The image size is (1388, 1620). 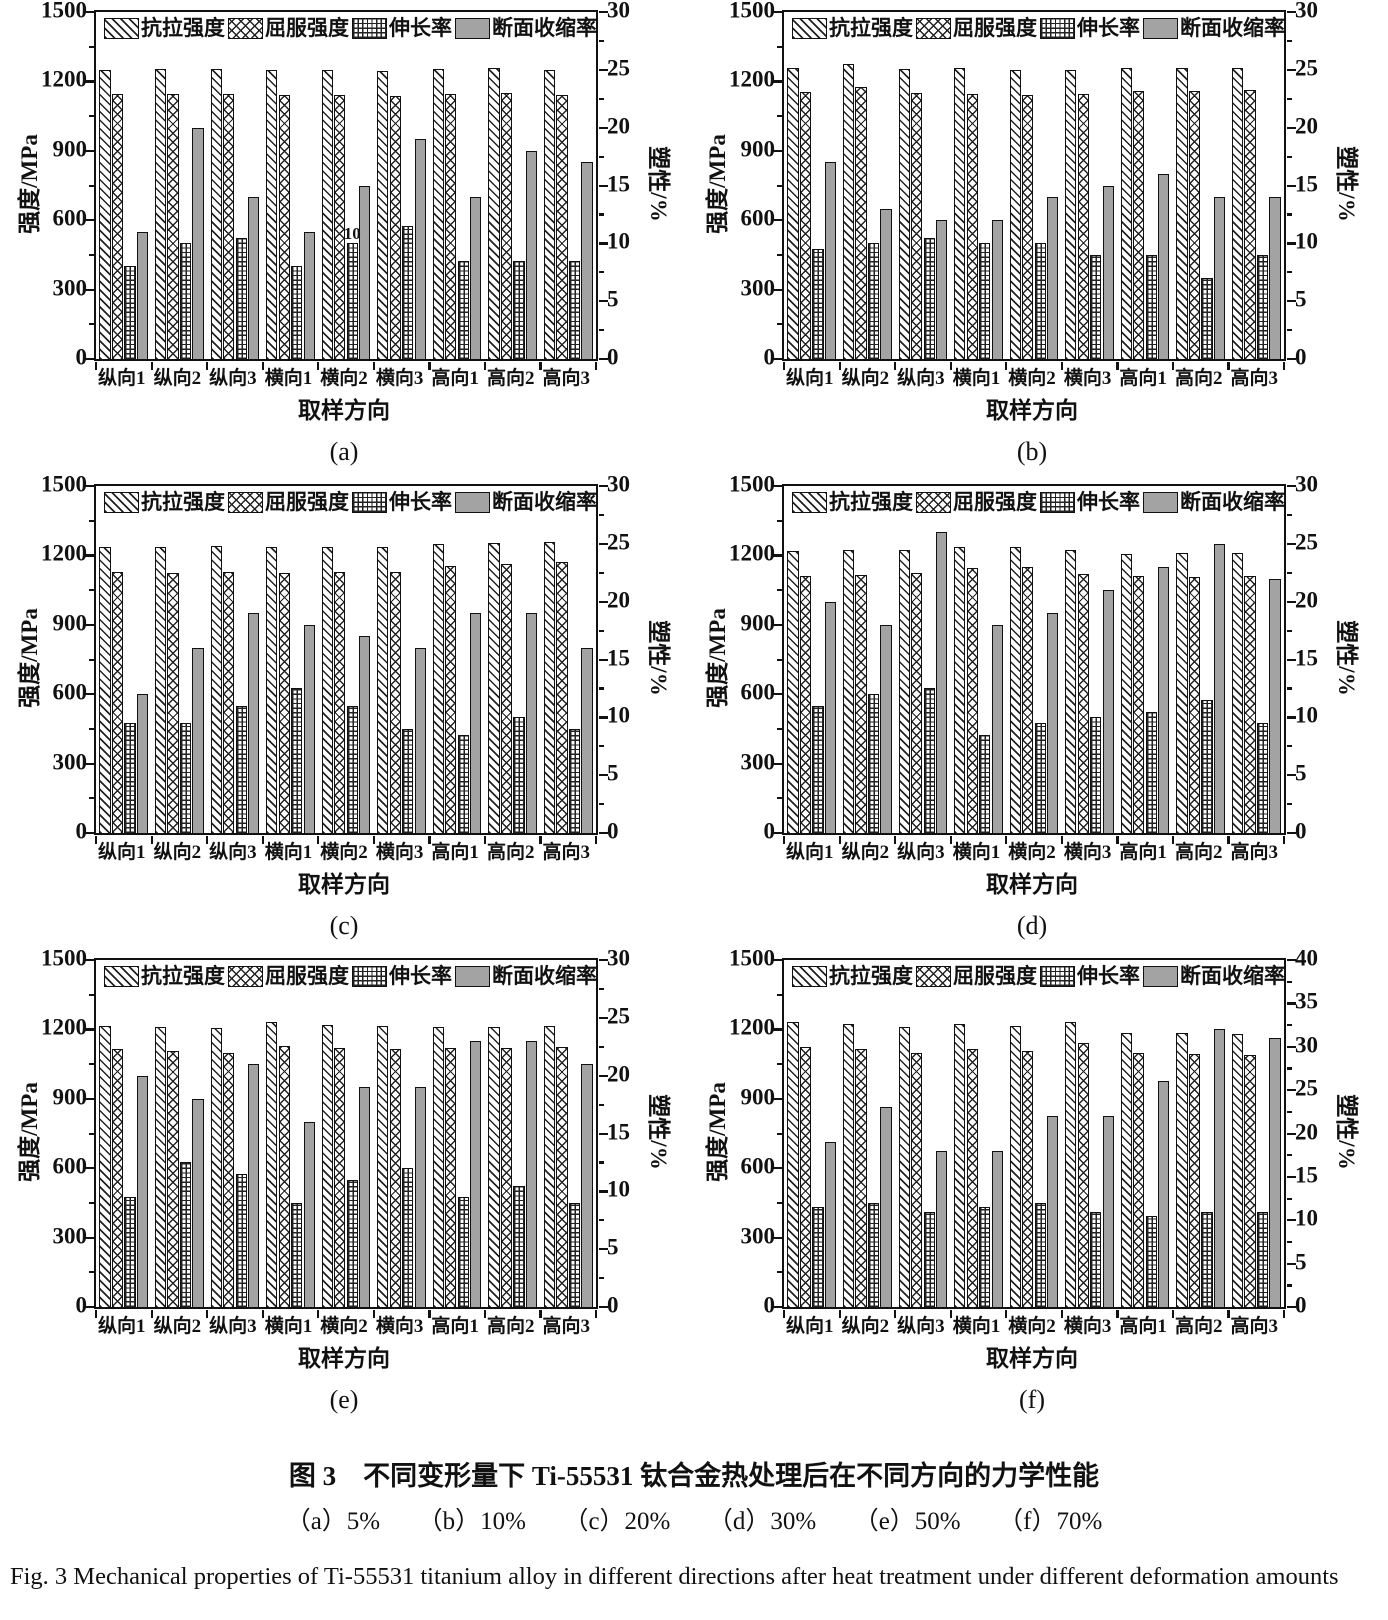 I want to click on legend-label-reduction-of-area: 断面收缩率, so click(x=1232, y=502).